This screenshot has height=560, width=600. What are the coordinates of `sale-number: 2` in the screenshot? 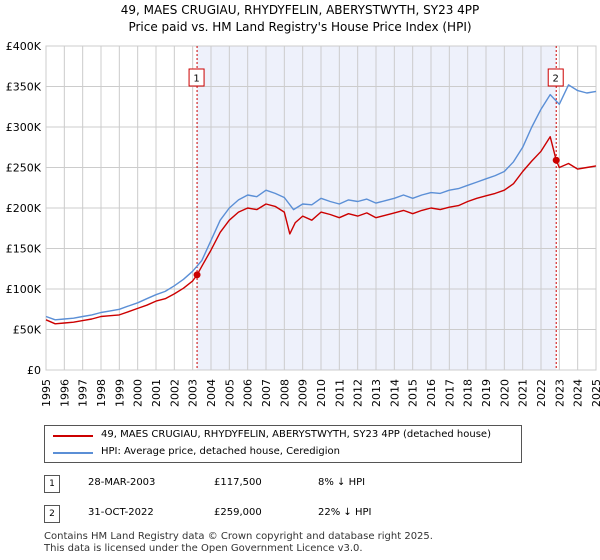 It's located at (52, 514).